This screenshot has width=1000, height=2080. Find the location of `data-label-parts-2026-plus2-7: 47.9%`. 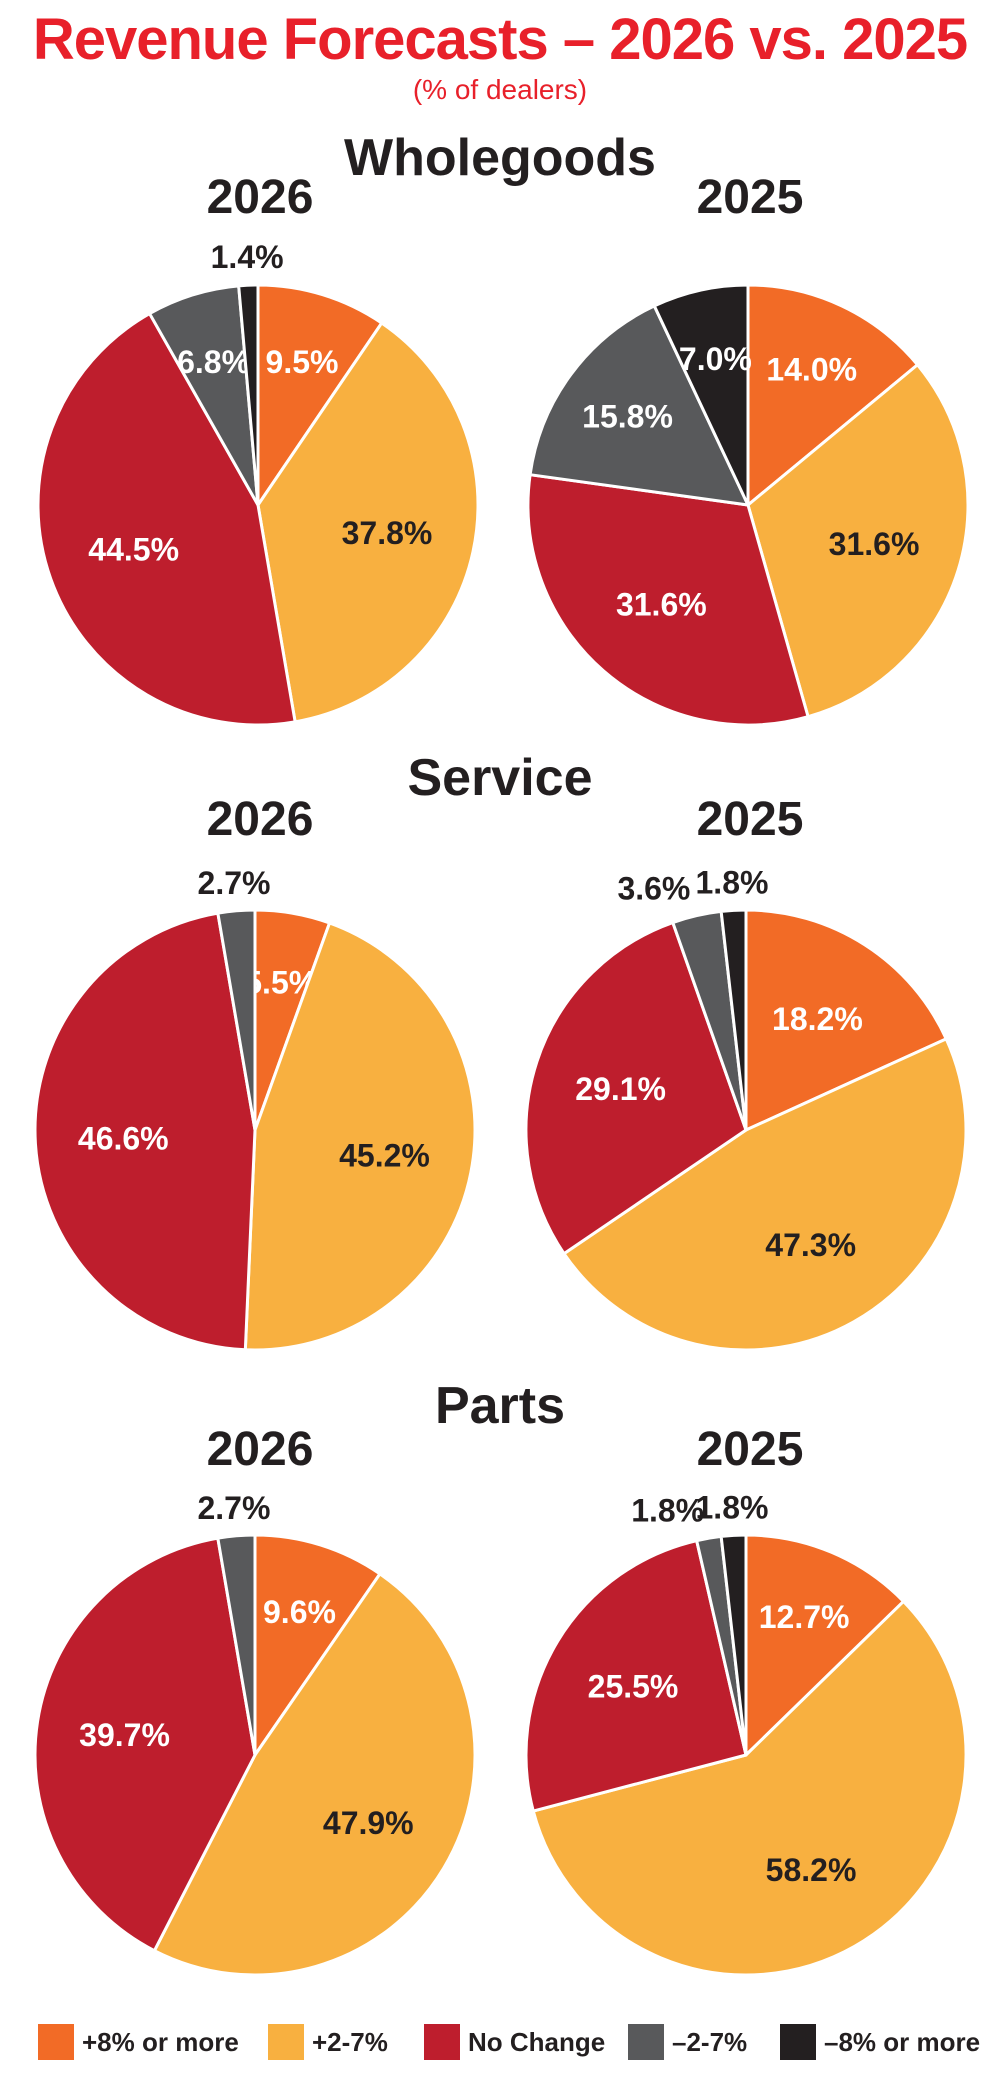

data-label-parts-2026-plus2-7: 47.9% is located at coordinates (368, 1823).